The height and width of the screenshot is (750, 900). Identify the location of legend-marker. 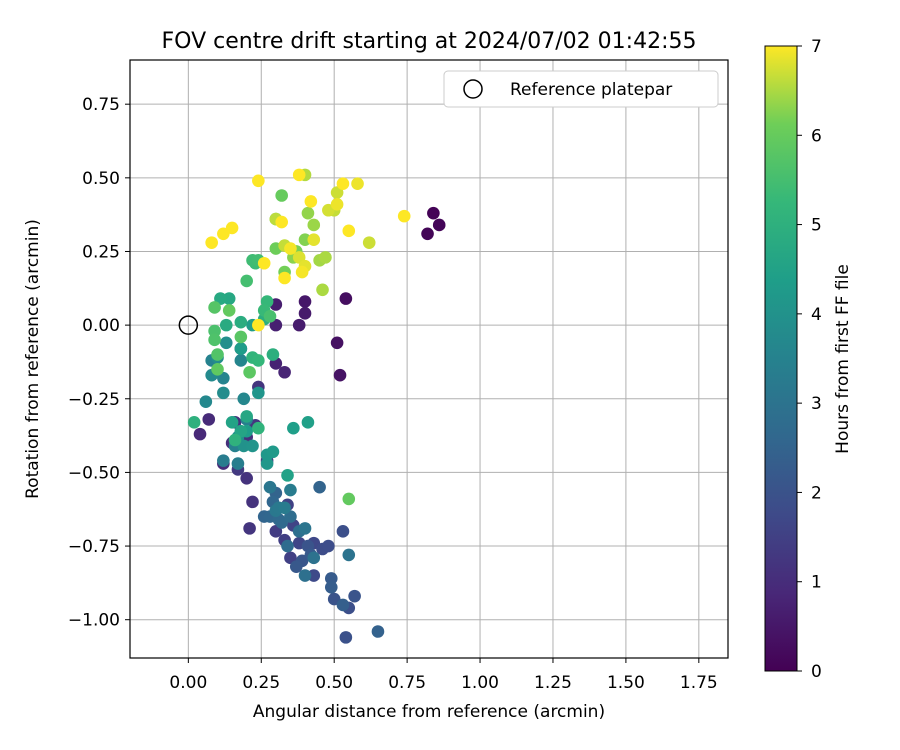
(473, 89).